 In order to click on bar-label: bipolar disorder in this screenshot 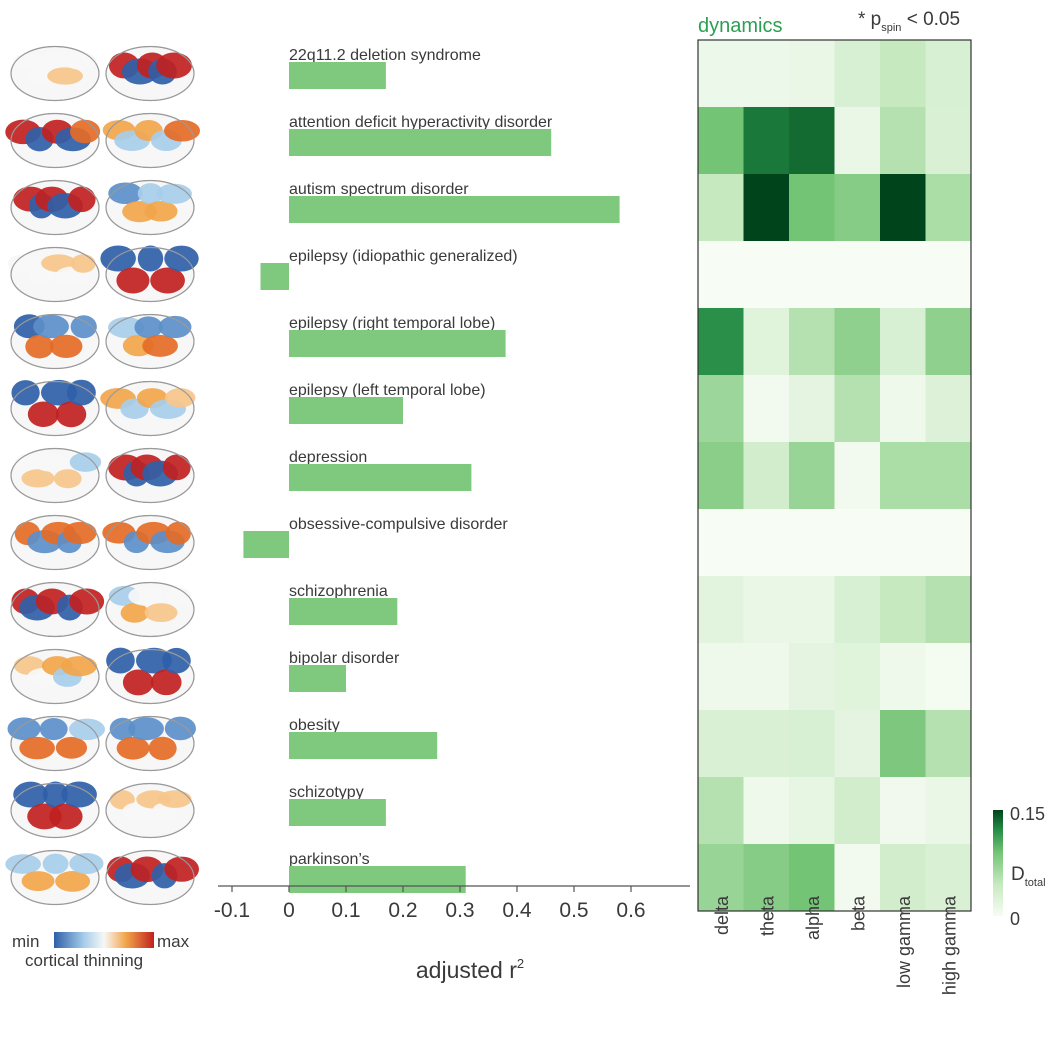, I will do `click(344, 658)`.